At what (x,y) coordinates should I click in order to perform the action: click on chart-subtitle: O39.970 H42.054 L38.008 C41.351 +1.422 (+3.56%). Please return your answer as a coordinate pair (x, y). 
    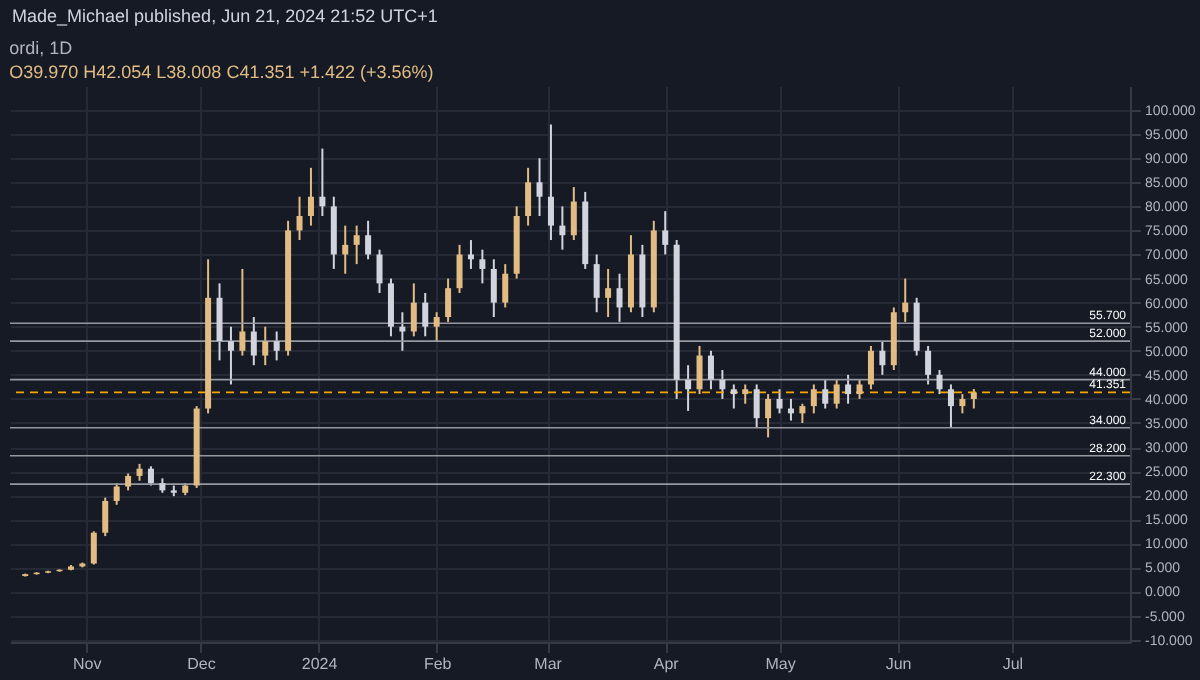
    Looking at the image, I should click on (221, 72).